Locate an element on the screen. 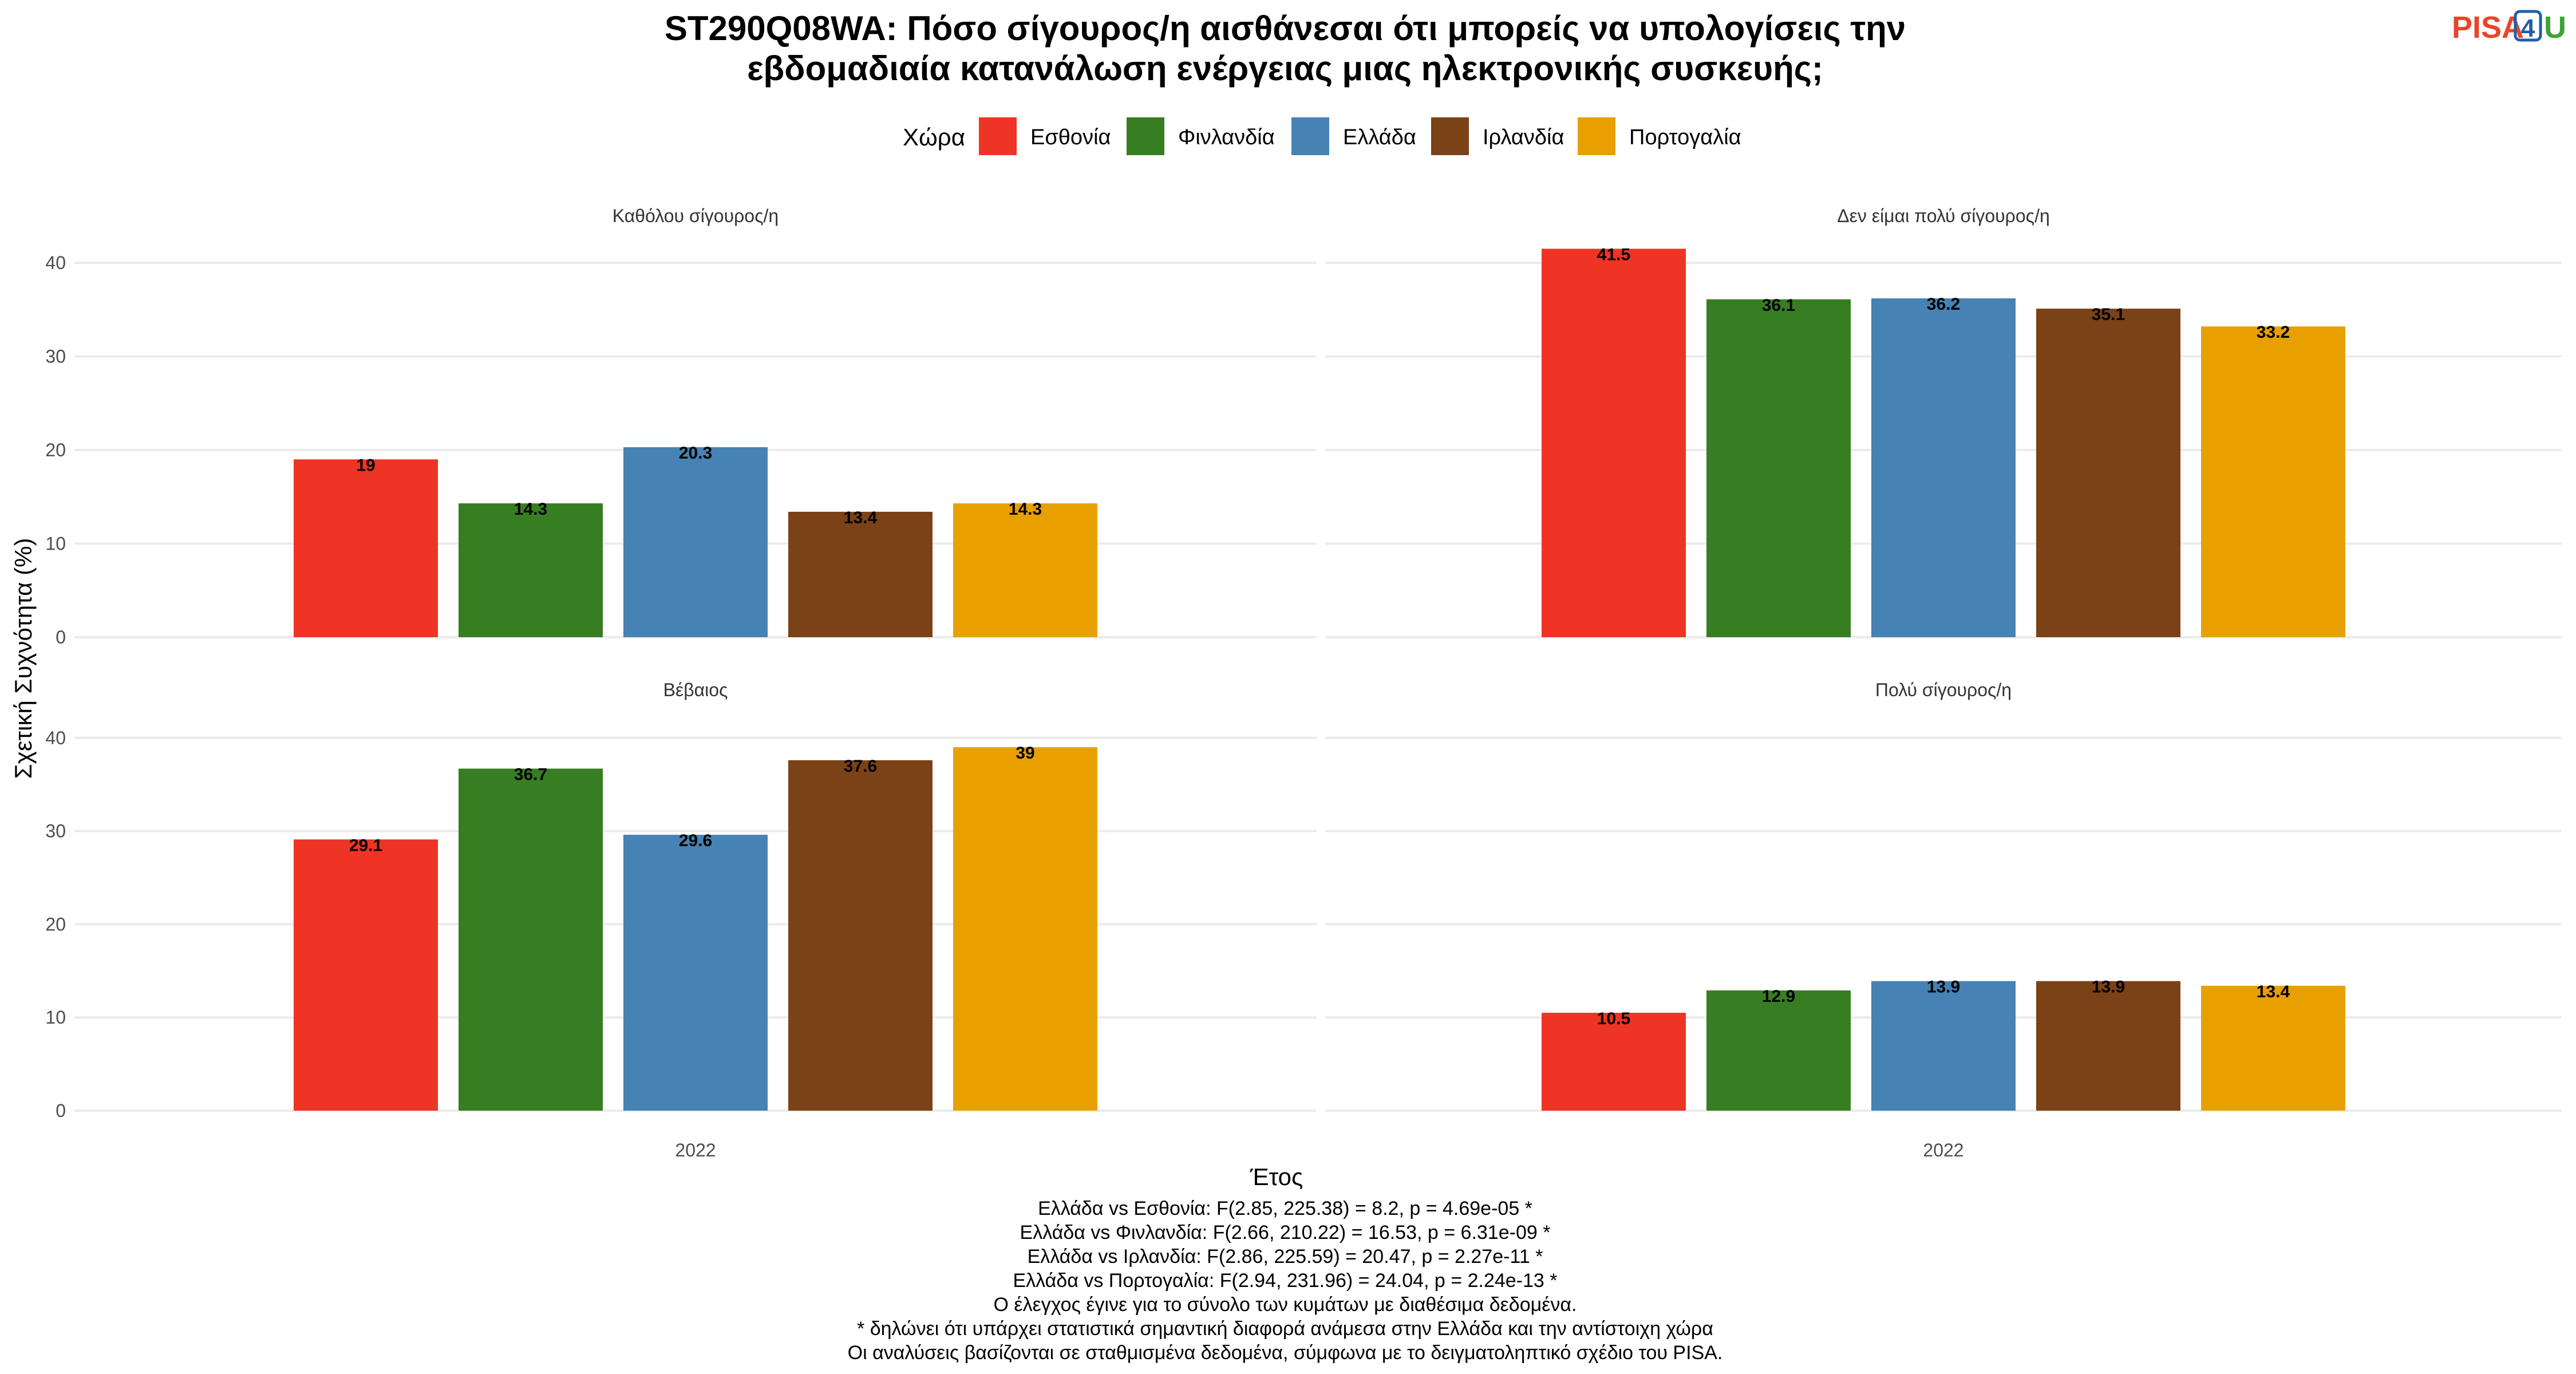  data-label-0-3: 13.4 is located at coordinates (861, 518).